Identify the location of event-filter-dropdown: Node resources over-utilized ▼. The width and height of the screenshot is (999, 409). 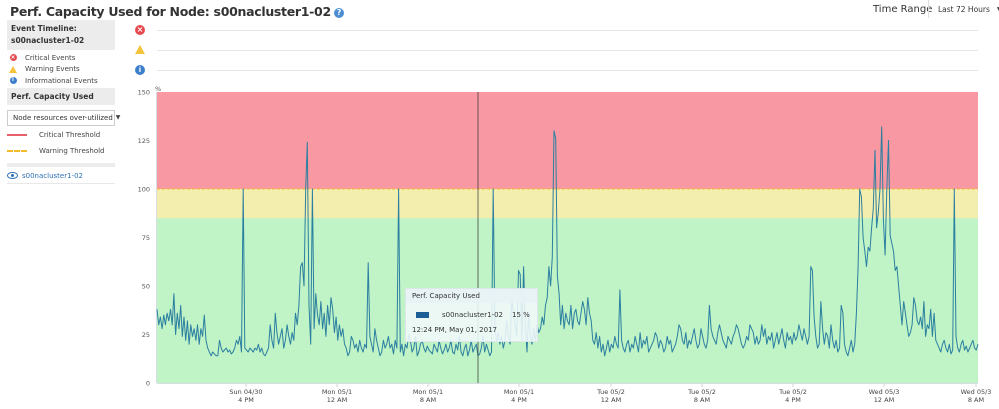
(63, 117).